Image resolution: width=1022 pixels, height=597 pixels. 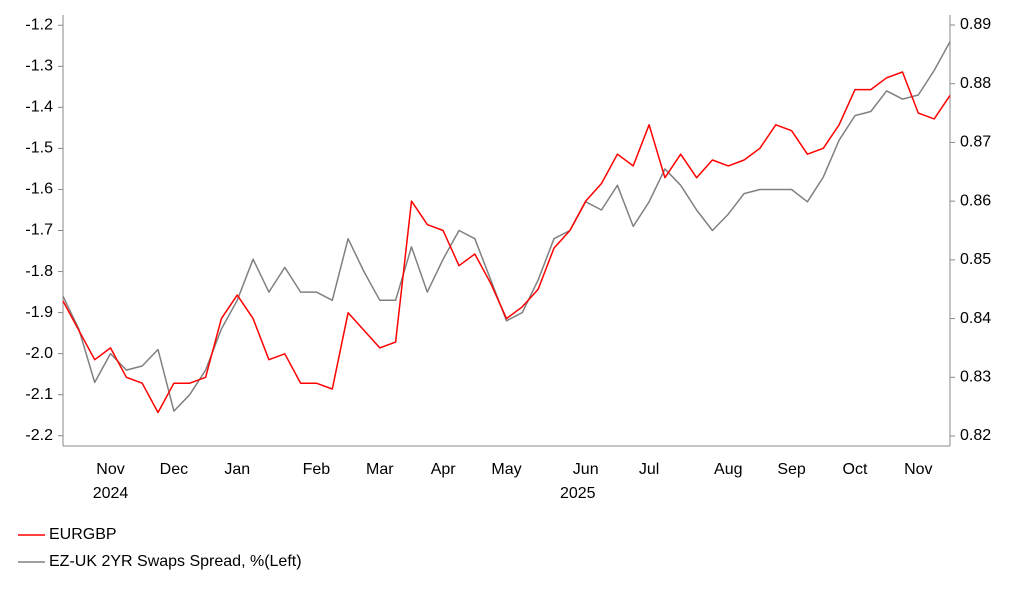 I want to click on y-tick-label: -1.4, so click(x=39, y=107).